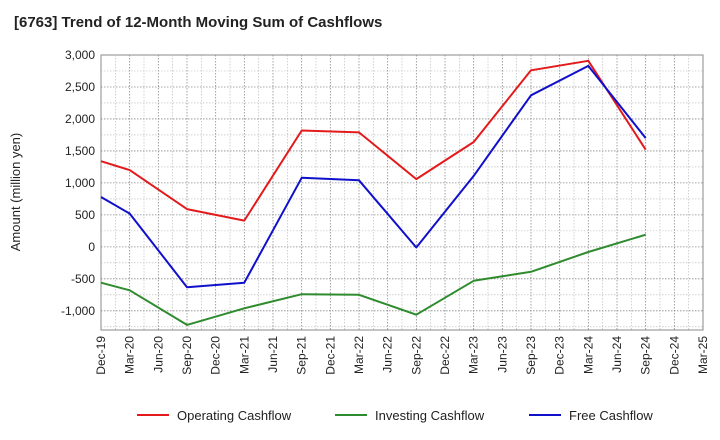  What do you see at coordinates (15, 192) in the screenshot?
I see `y-axis-label: Amount (million yen)` at bounding box center [15, 192].